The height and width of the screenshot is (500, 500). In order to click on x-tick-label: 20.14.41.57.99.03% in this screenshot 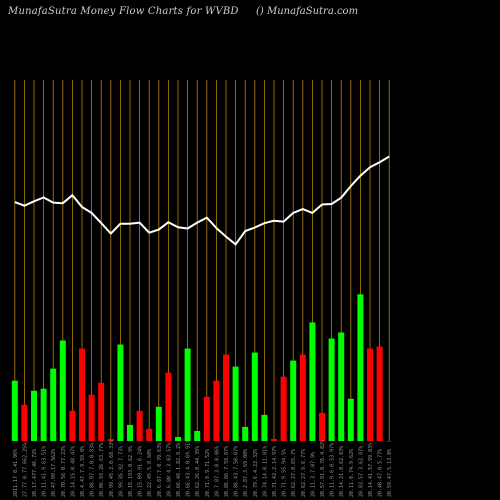, I will do `click(371, 470)`.